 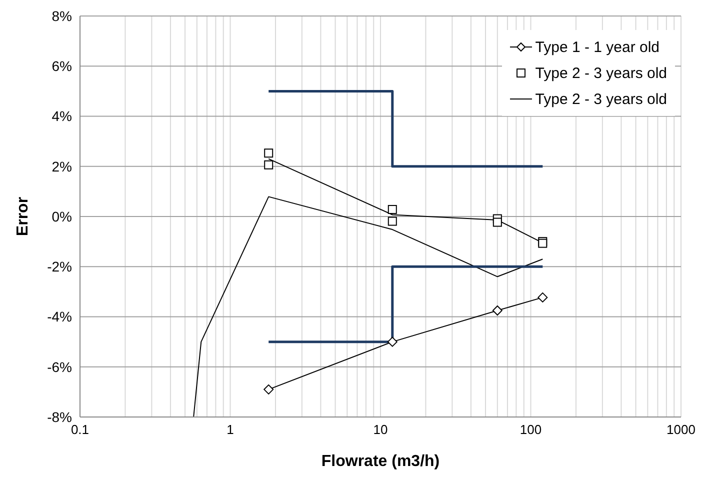 I want to click on x-tick-label: 1000, so click(x=681, y=430).